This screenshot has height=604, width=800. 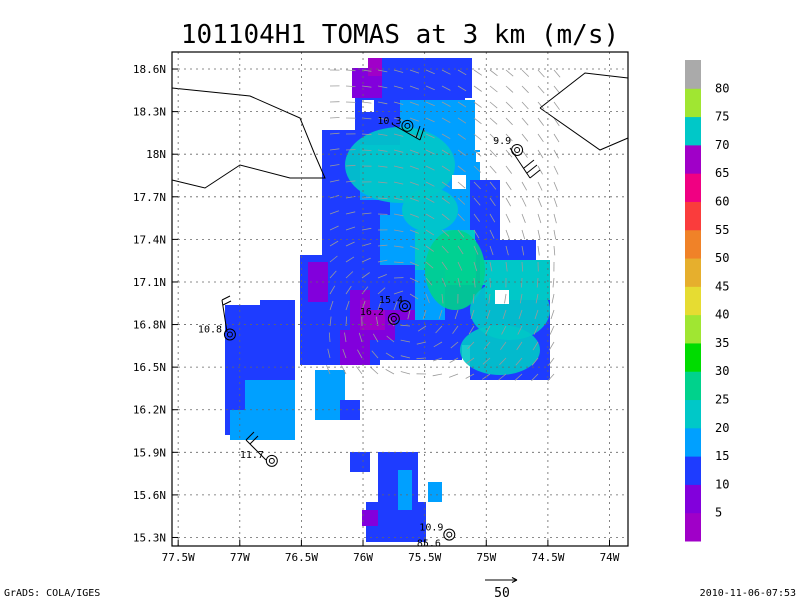 What do you see at coordinates (149, 282) in the screenshot?
I see `y-tick-label: 17.1N` at bounding box center [149, 282].